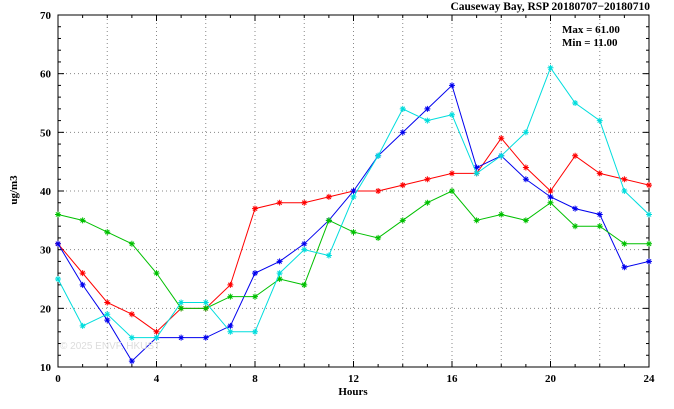 The height and width of the screenshot is (409, 674). Describe the element at coordinates (14, 190) in the screenshot. I see `y-axis-label: ug/m3` at that location.